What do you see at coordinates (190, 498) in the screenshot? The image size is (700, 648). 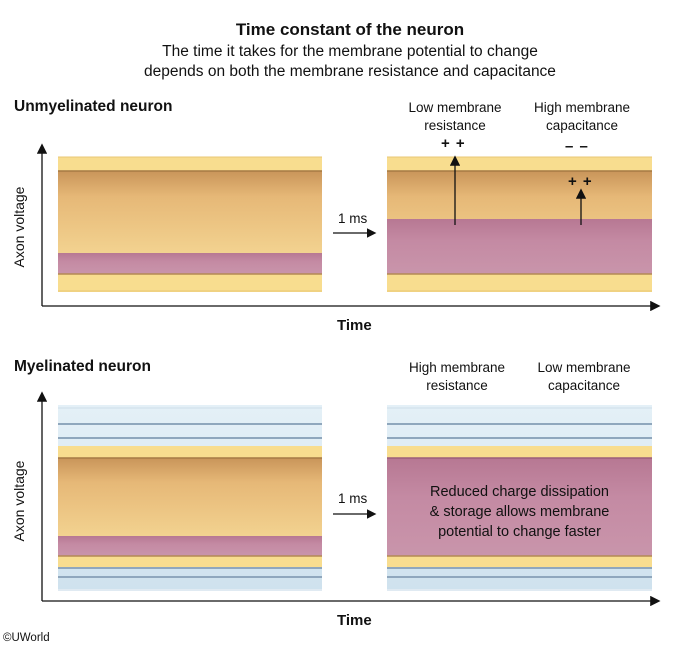 I see `bottom-left-axon-panel` at bounding box center [190, 498].